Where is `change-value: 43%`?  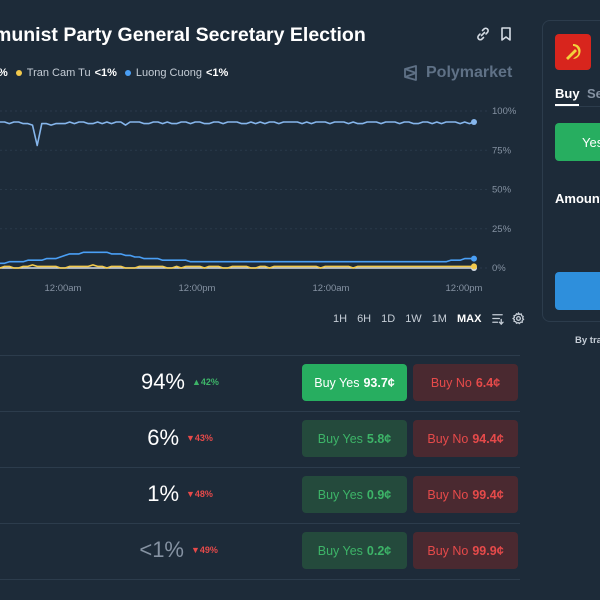
change-value: 43% is located at coordinates (203, 438).